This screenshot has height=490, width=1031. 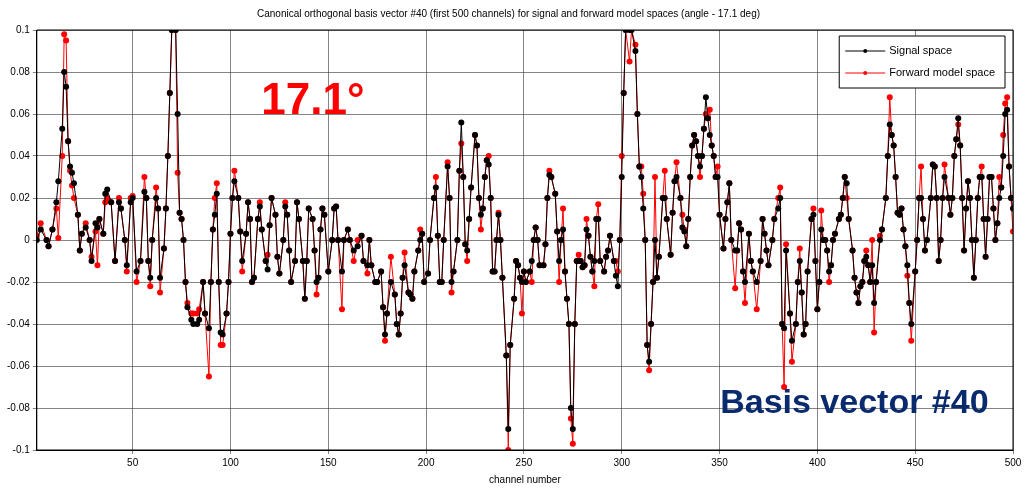 What do you see at coordinates (854, 401) in the screenshot?
I see `annotation: Basis vector #40` at bounding box center [854, 401].